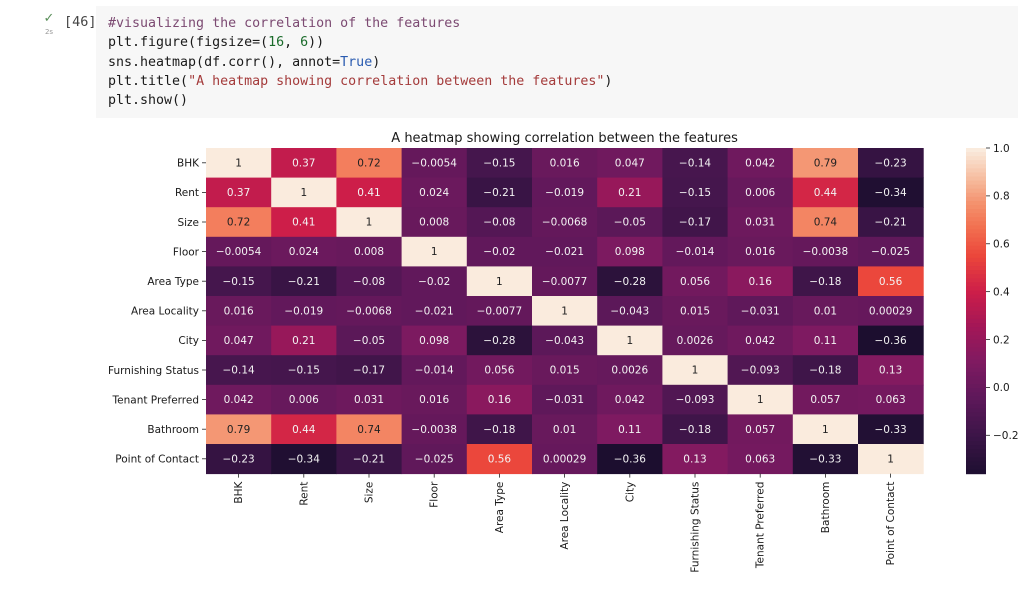 Image resolution: width=1024 pixels, height=591 pixels. Describe the element at coordinates (499, 163) in the screenshot. I see `cell-annotation: −0.15` at that location.